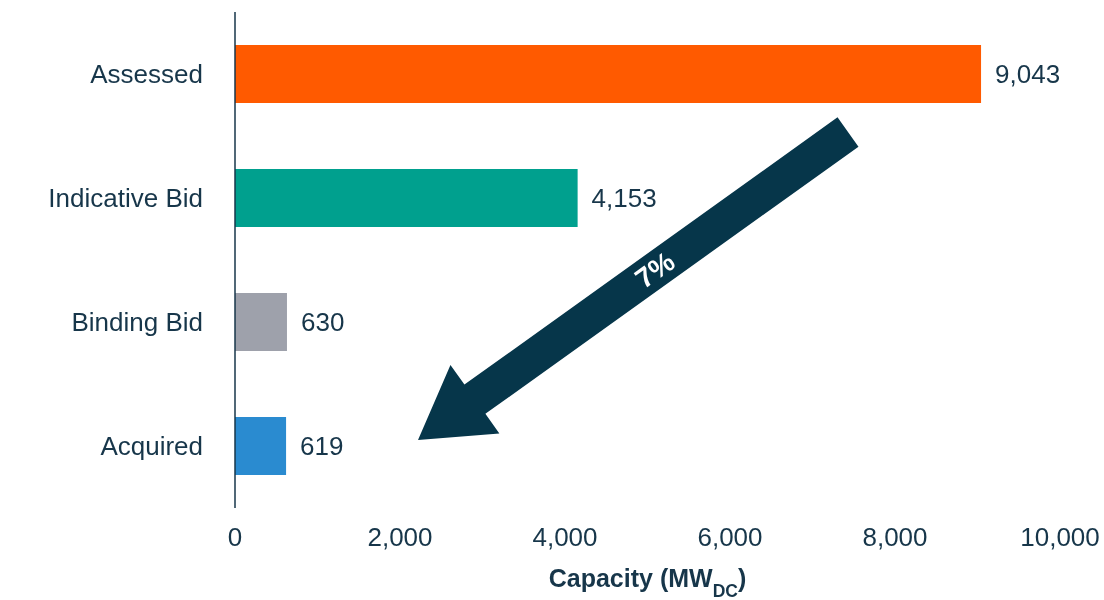  What do you see at coordinates (730, 537) in the screenshot?
I see `x-tick-label: 6,000` at bounding box center [730, 537].